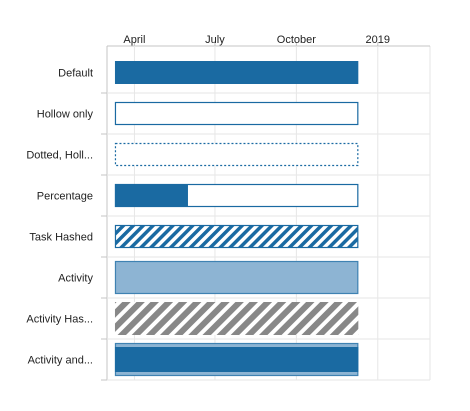 The image size is (470, 411). Describe the element at coordinates (75, 74) in the screenshot. I see `row-label: Default` at that location.